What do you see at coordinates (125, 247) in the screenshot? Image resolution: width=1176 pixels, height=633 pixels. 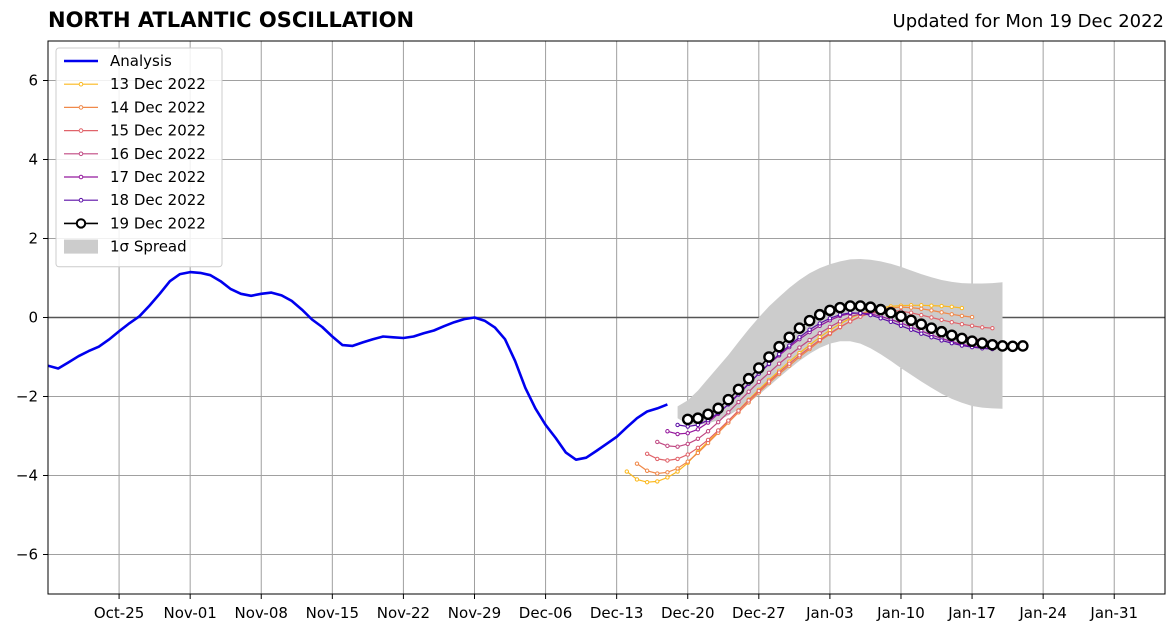 I see `legend-entry: 1σ Spread` at bounding box center [125, 247].